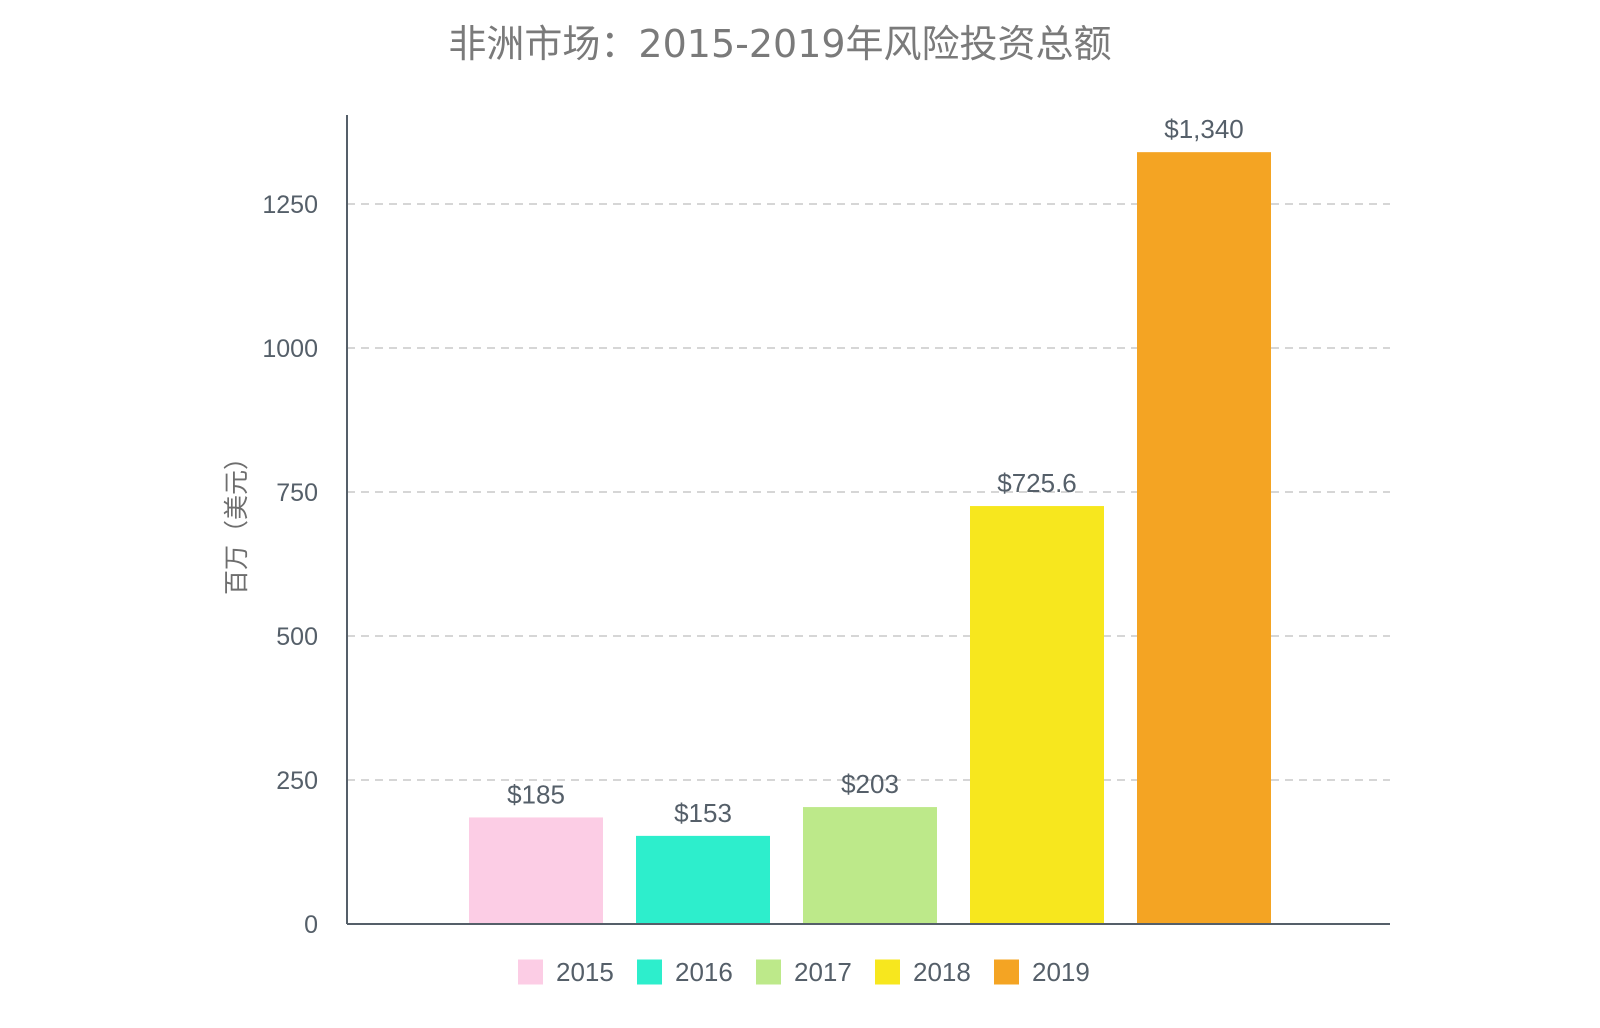 This screenshot has height=1028, width=1600. Describe the element at coordinates (536, 870) in the screenshot. I see `bar-2015` at that location.